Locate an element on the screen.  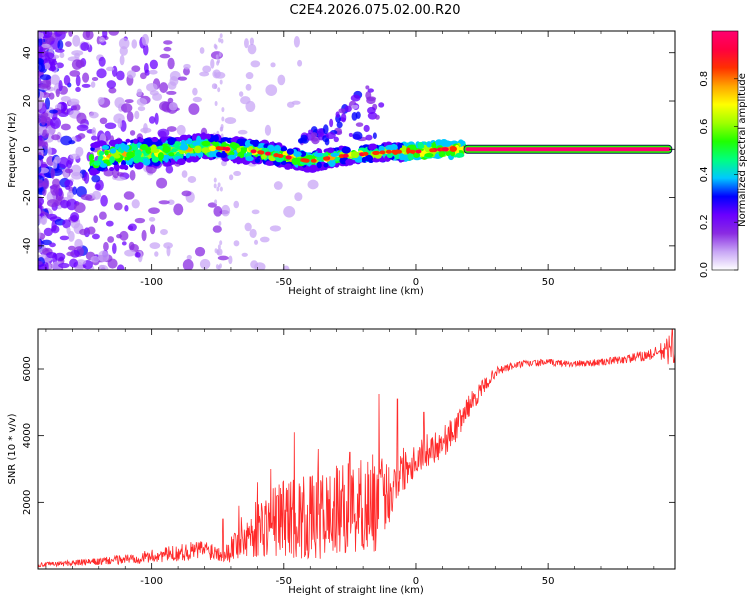
bottom-x-axis-label: Height of straight line (km) is located at coordinates (356, 590).